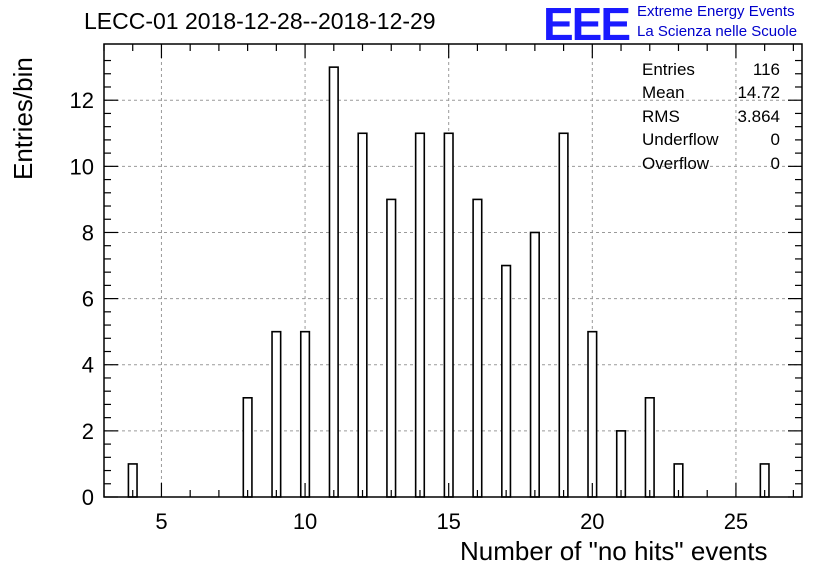 The image size is (836, 577). Describe the element at coordinates (736, 521) in the screenshot. I see `x-tick-label: 25` at that location.